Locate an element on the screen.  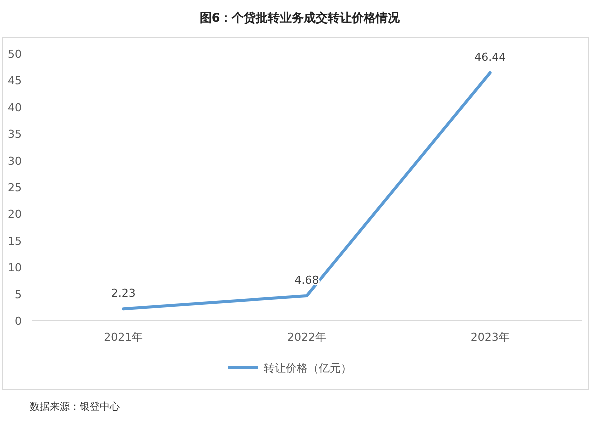
y-tick-label: 35 is located at coordinates (15, 135).